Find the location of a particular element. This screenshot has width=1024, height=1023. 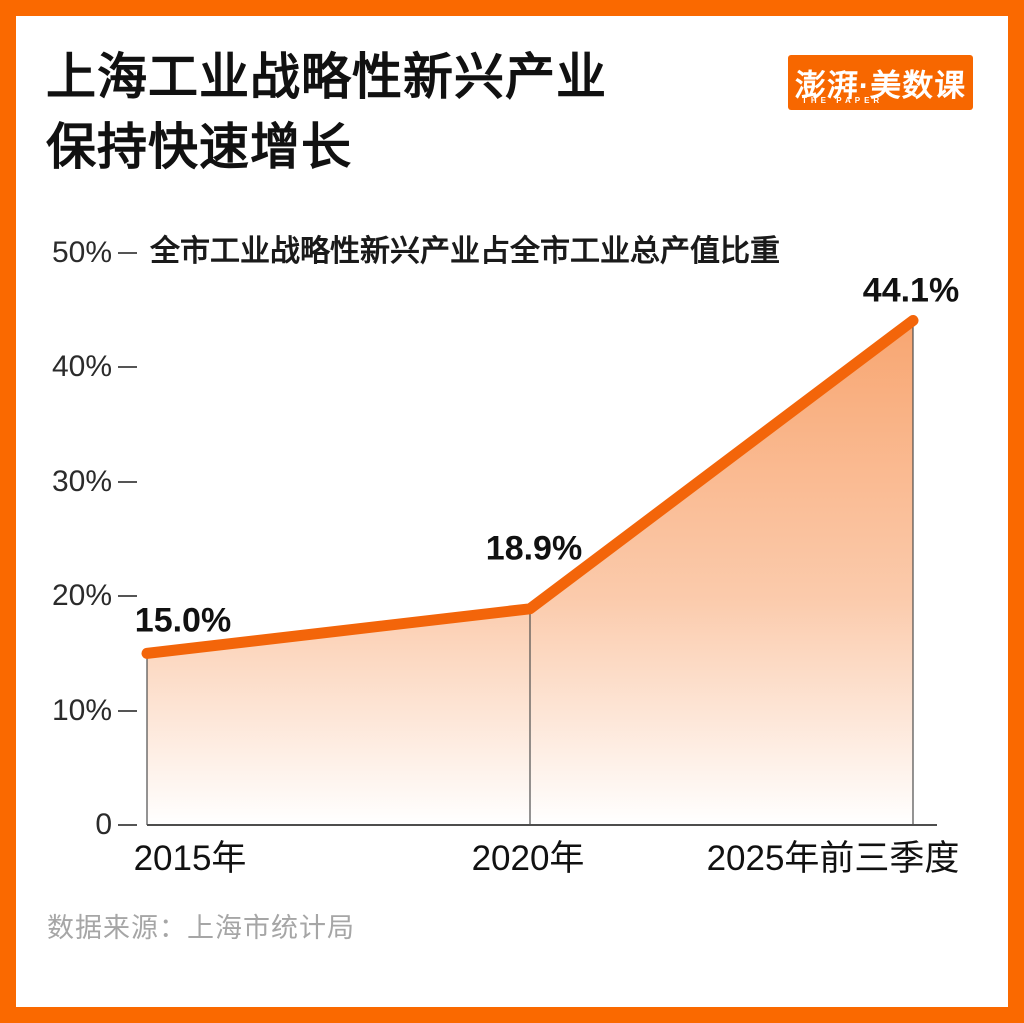

x-tick-label: 2020年 is located at coordinates (528, 858).